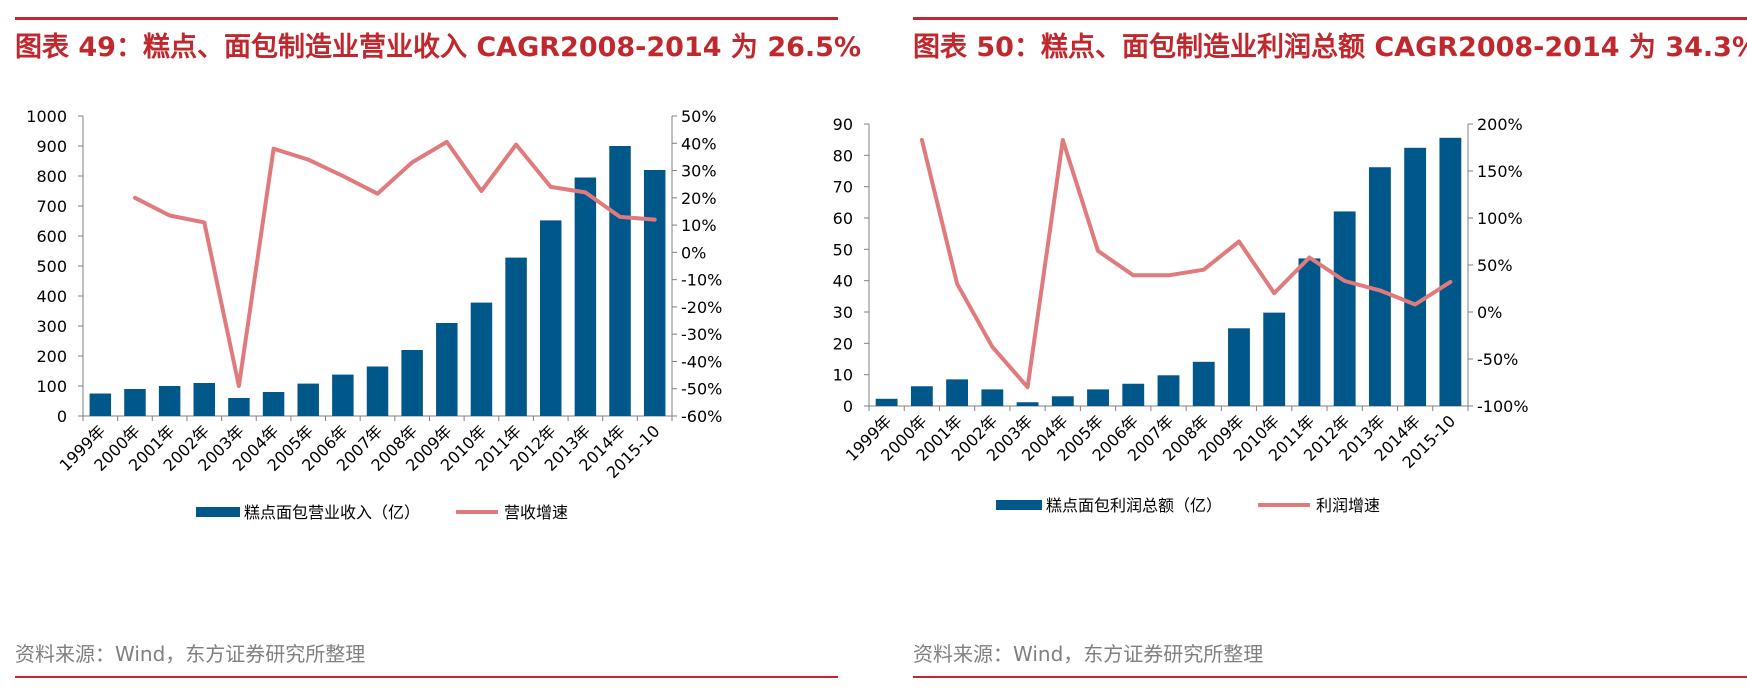 The height and width of the screenshot is (698, 1747). Describe the element at coordinates (1500, 124) in the screenshot. I see `right-tick-label: 200%` at that location.